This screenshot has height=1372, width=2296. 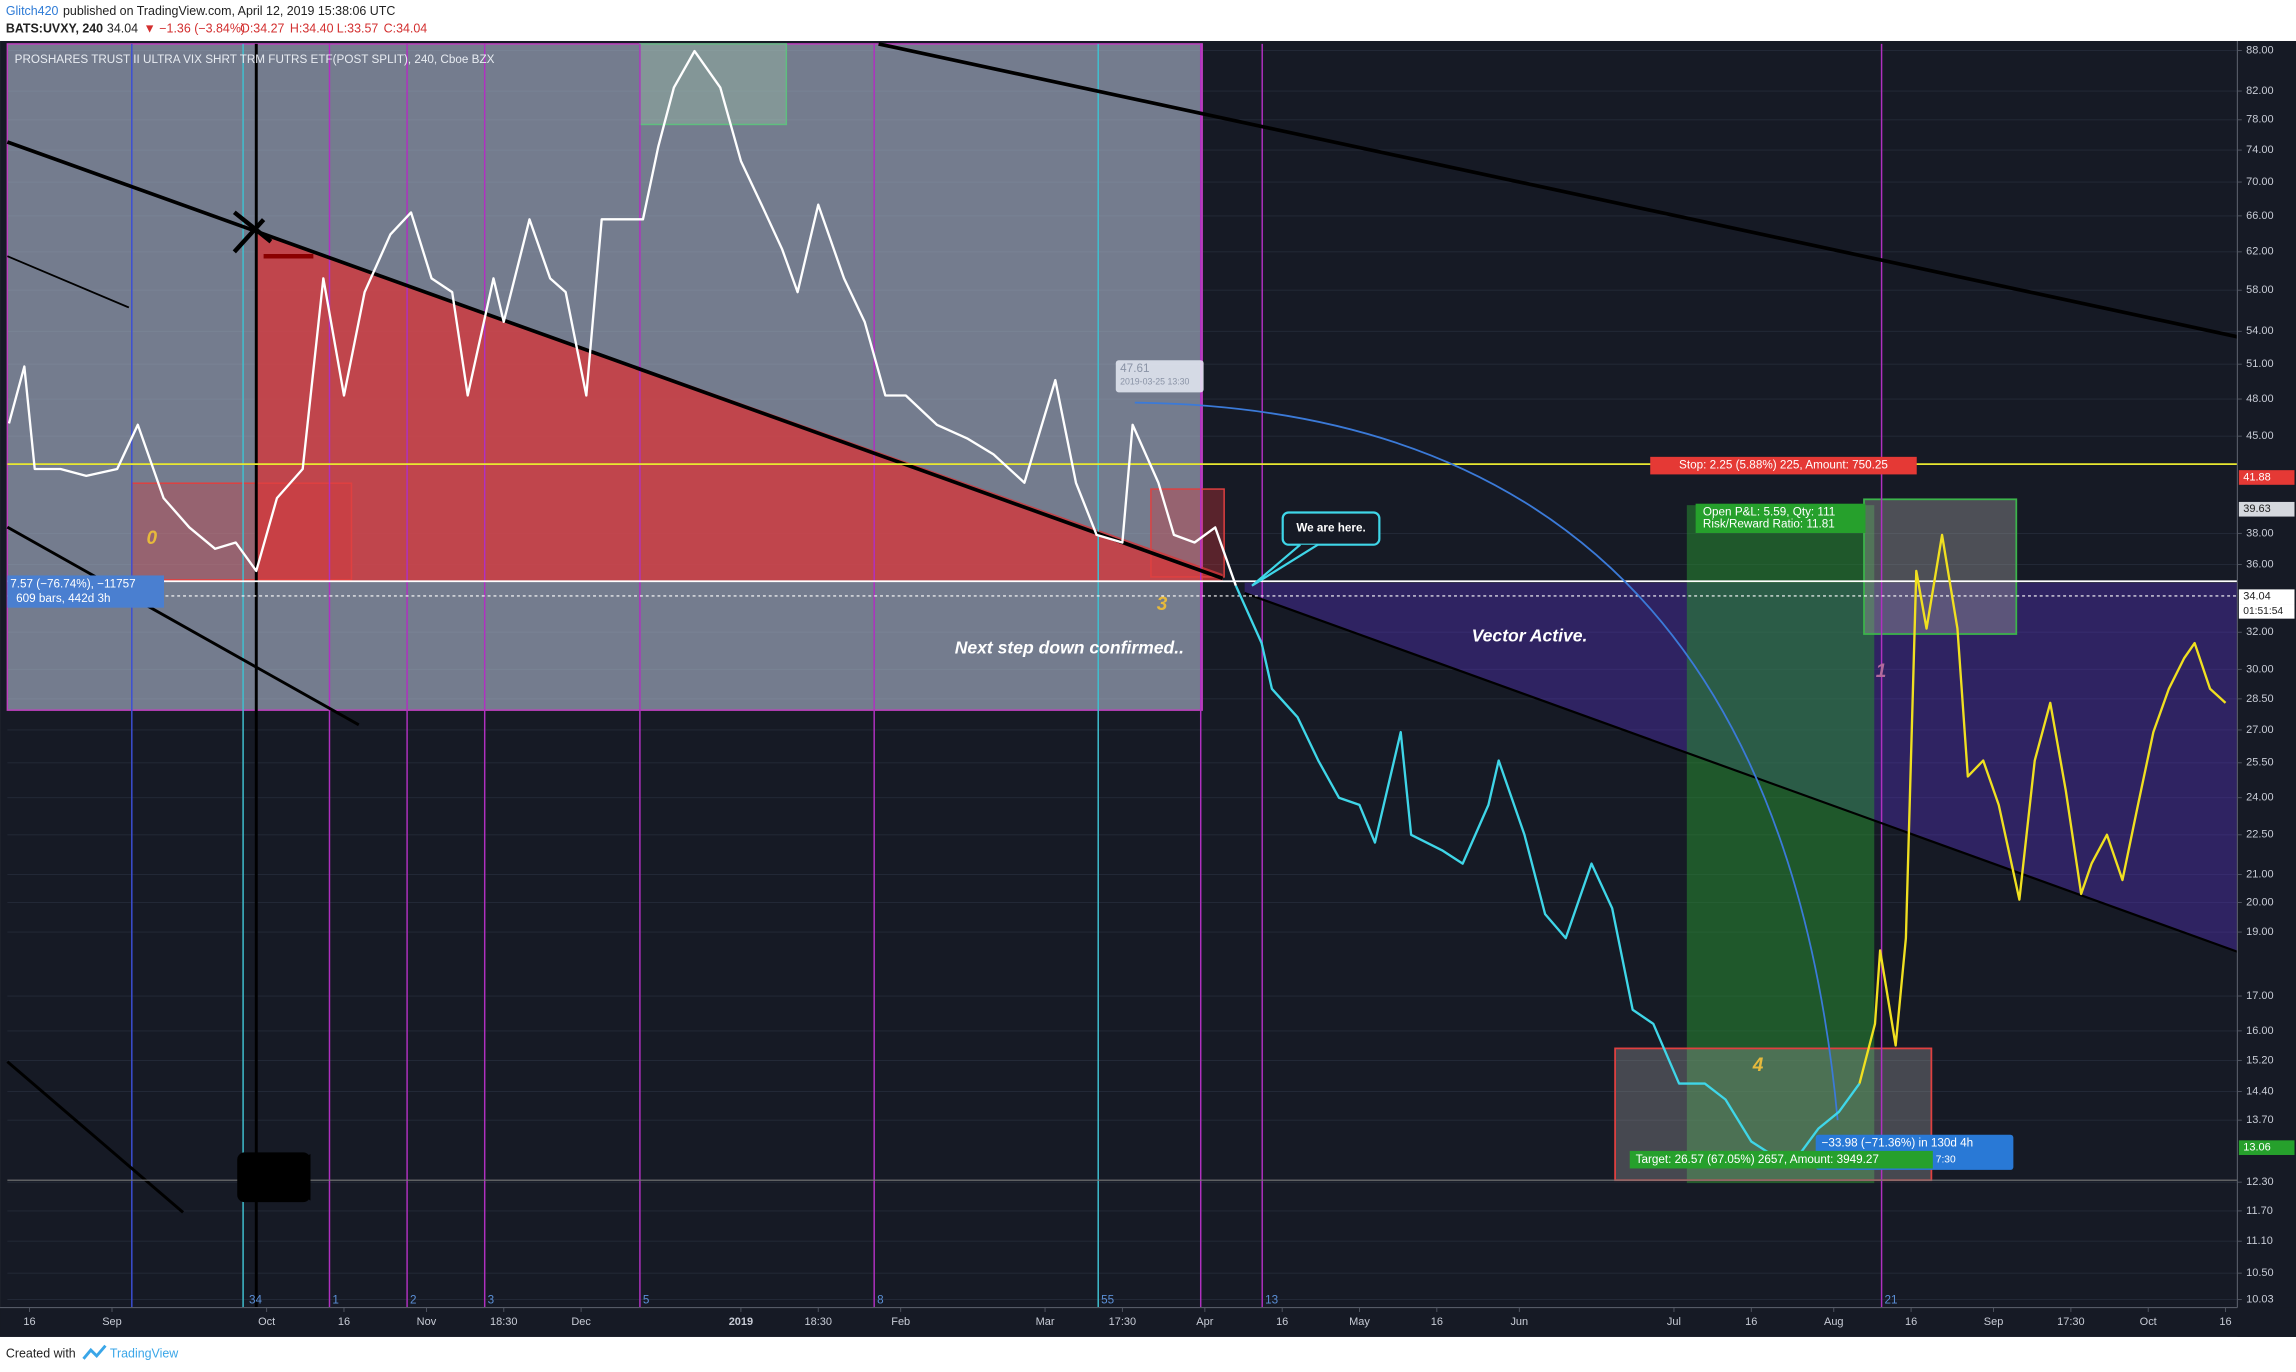 I want to click on cycle-label: 2, so click(x=413, y=1299).